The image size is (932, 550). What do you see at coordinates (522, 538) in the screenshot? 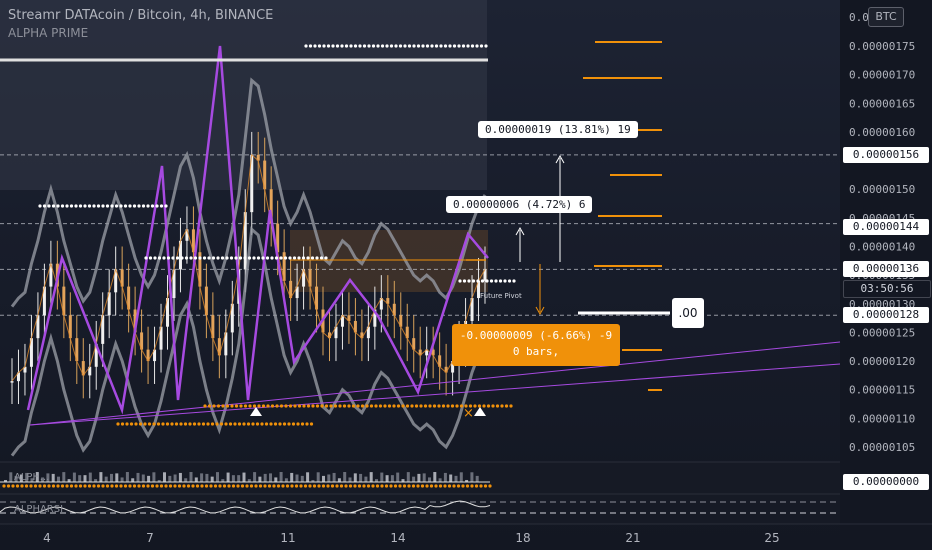
I see `x-tick-label: 18` at bounding box center [522, 538].